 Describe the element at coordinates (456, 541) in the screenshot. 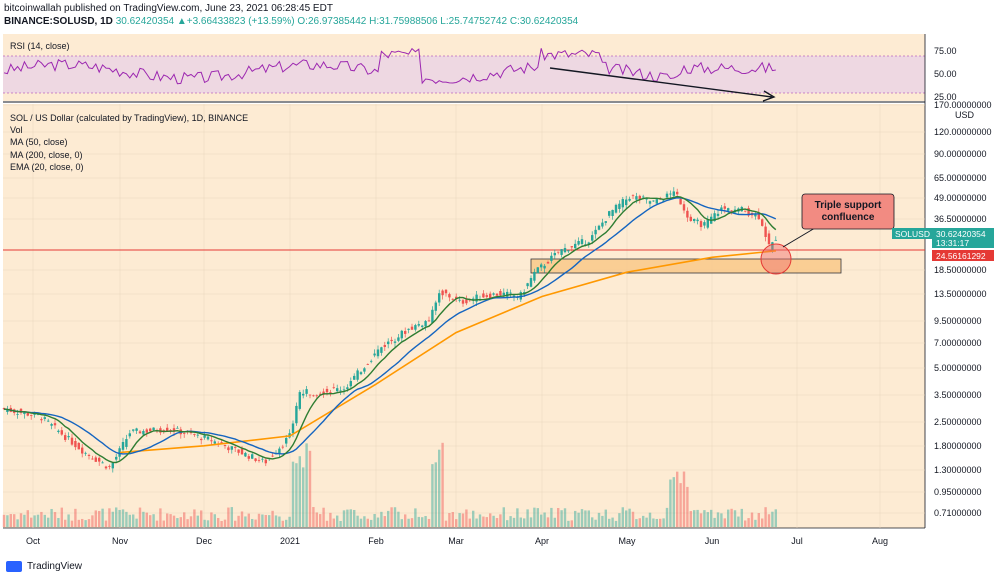

I see `time-tick: Mar` at that location.